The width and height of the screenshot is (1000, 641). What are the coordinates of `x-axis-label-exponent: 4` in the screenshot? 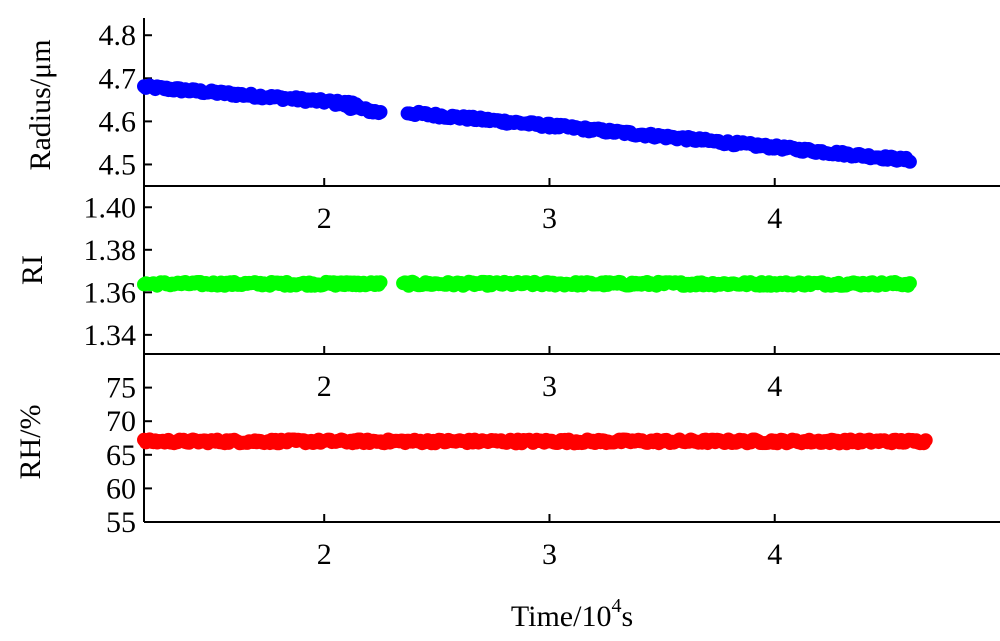 It's located at (616, 606).